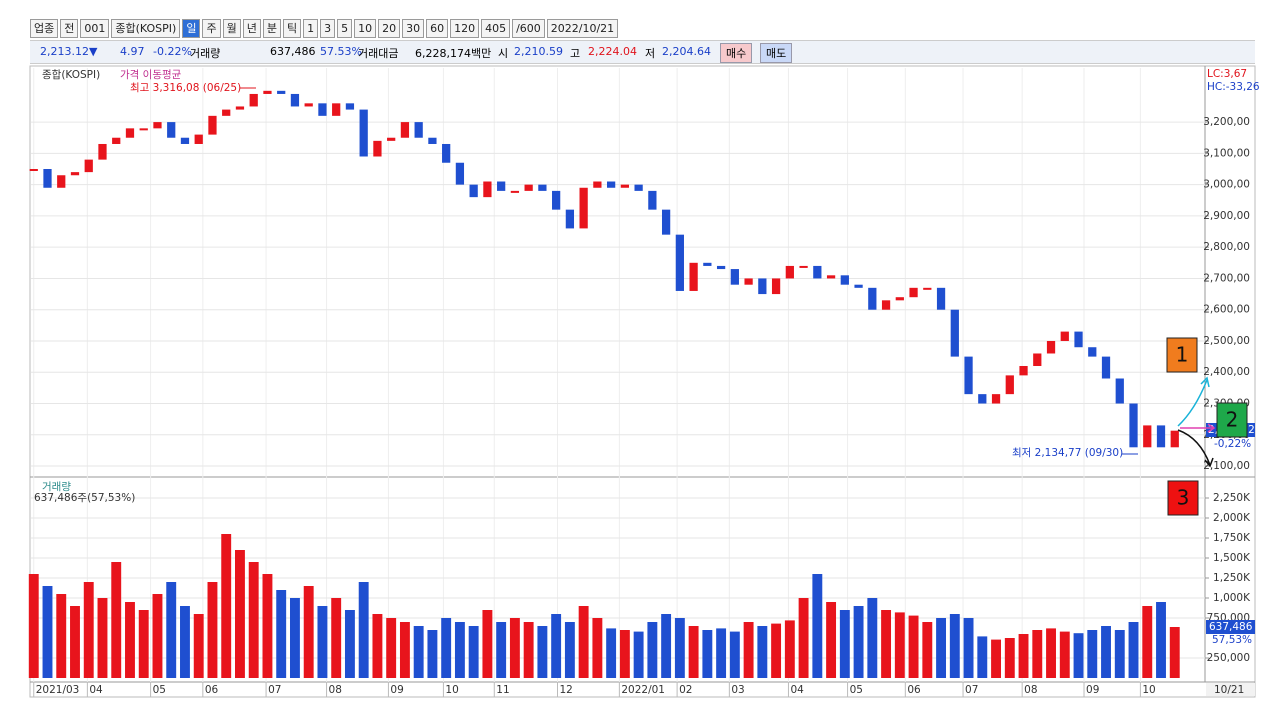 This screenshot has height=720, width=1280. Describe the element at coordinates (345, 28) in the screenshot. I see `toolbar-item: 5` at that location.